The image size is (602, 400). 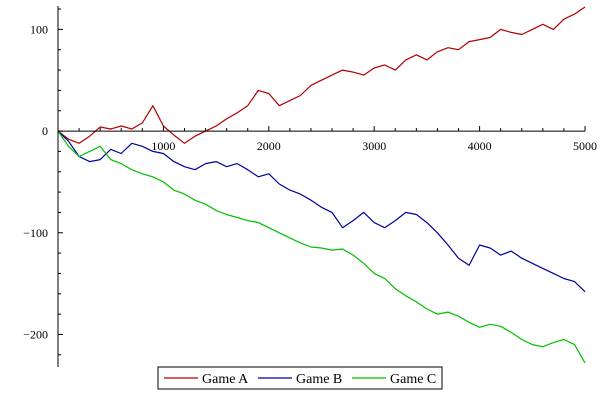 What do you see at coordinates (35, 233) in the screenshot?
I see `y-tick-label: −100` at bounding box center [35, 233].